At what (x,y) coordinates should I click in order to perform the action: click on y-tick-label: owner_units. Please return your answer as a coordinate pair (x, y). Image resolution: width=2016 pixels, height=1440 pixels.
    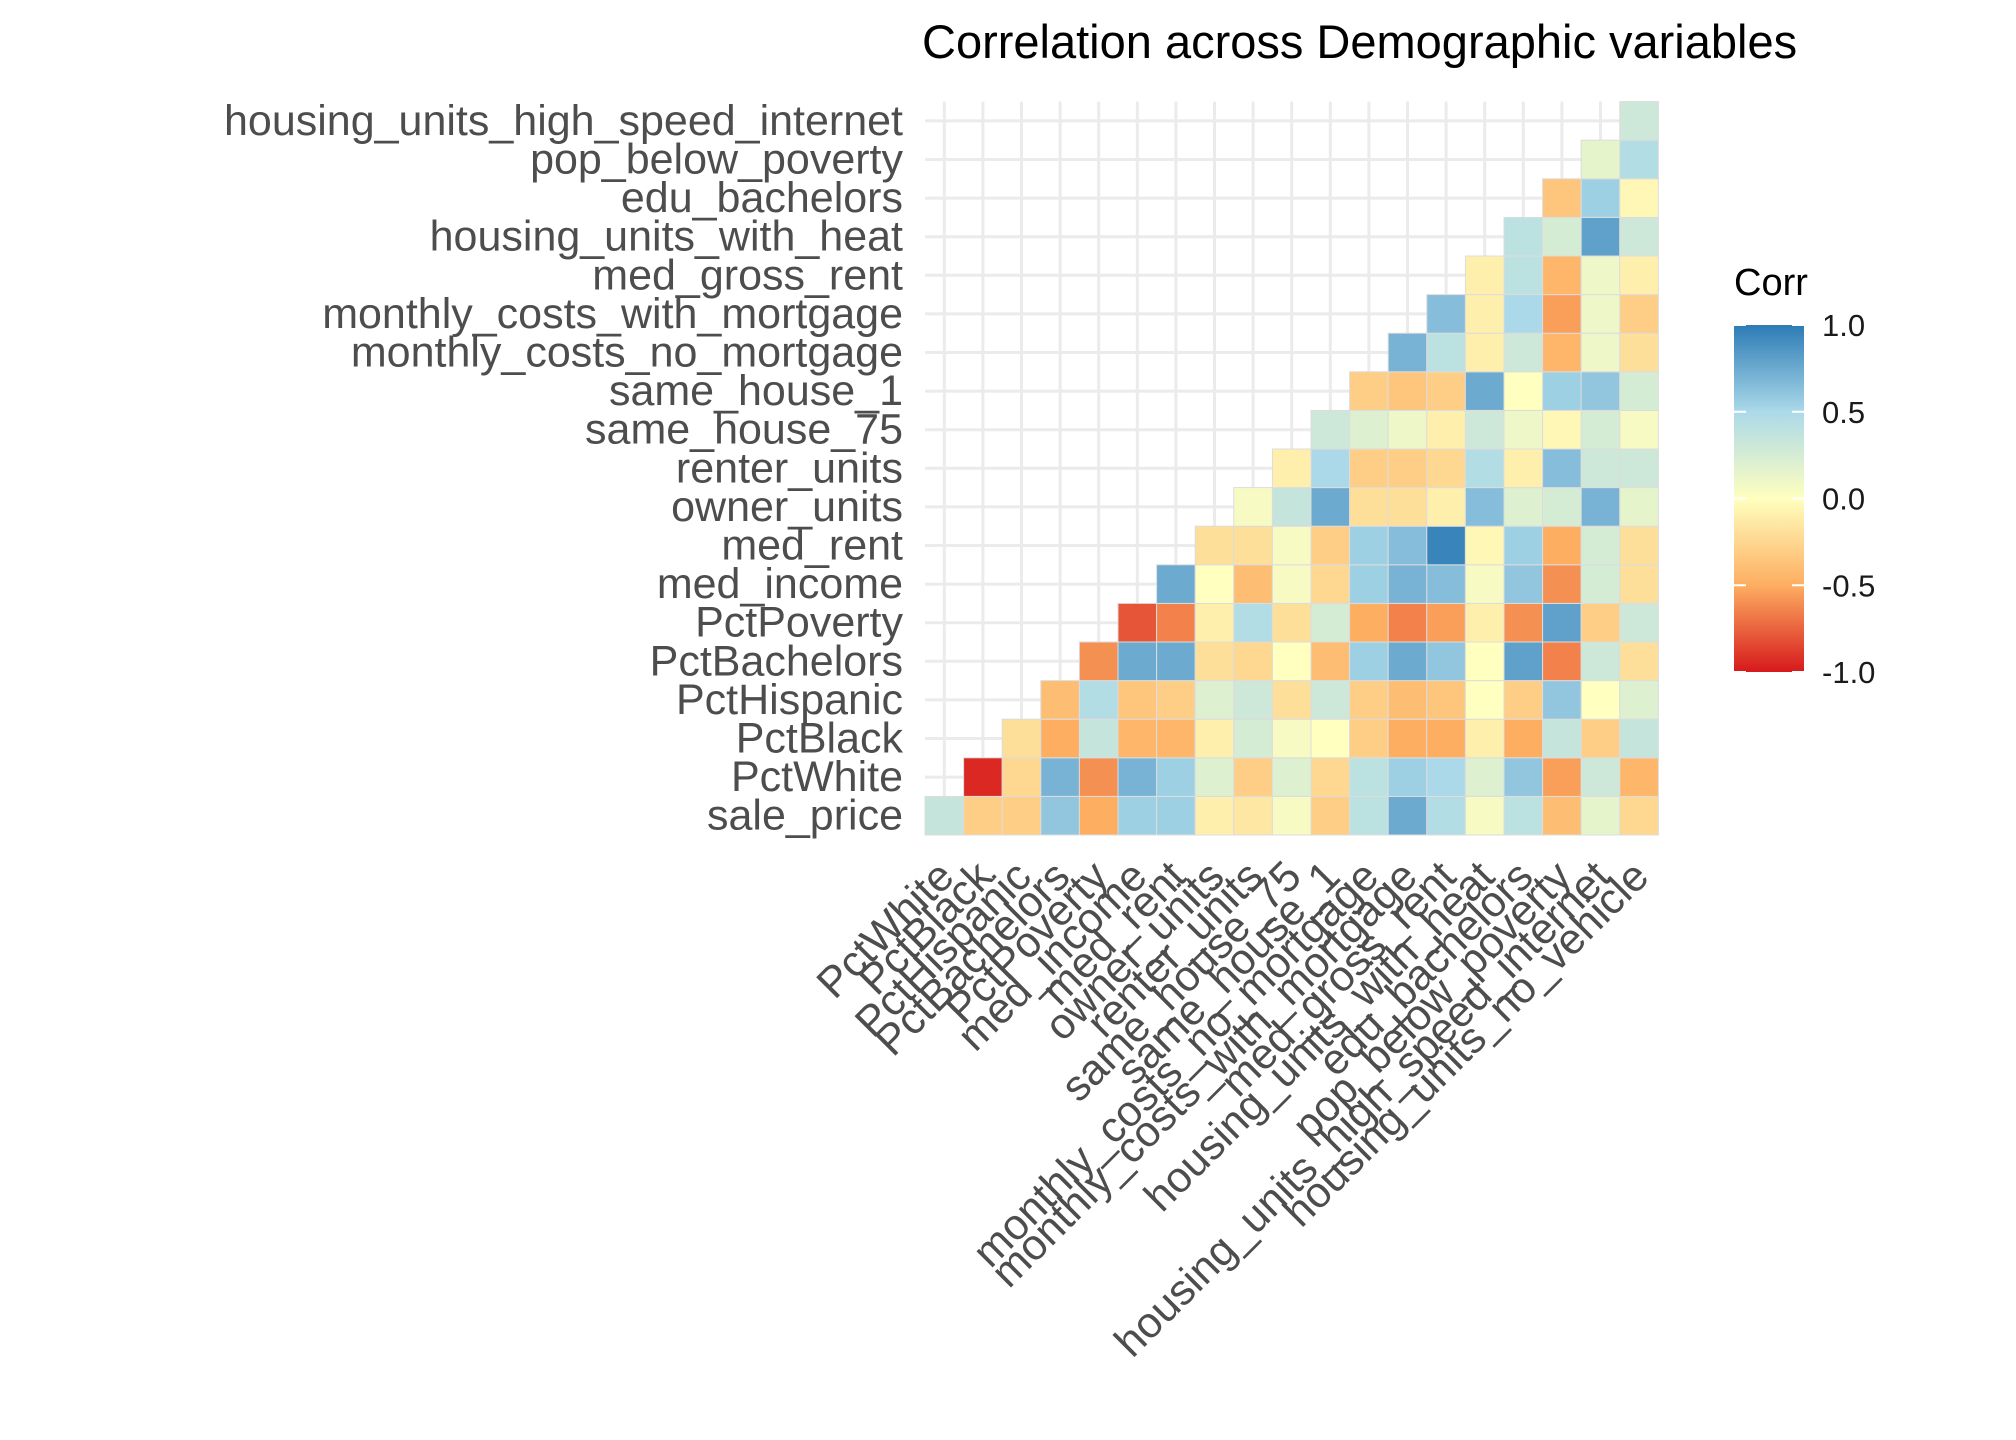
    Looking at the image, I should click on (787, 507).